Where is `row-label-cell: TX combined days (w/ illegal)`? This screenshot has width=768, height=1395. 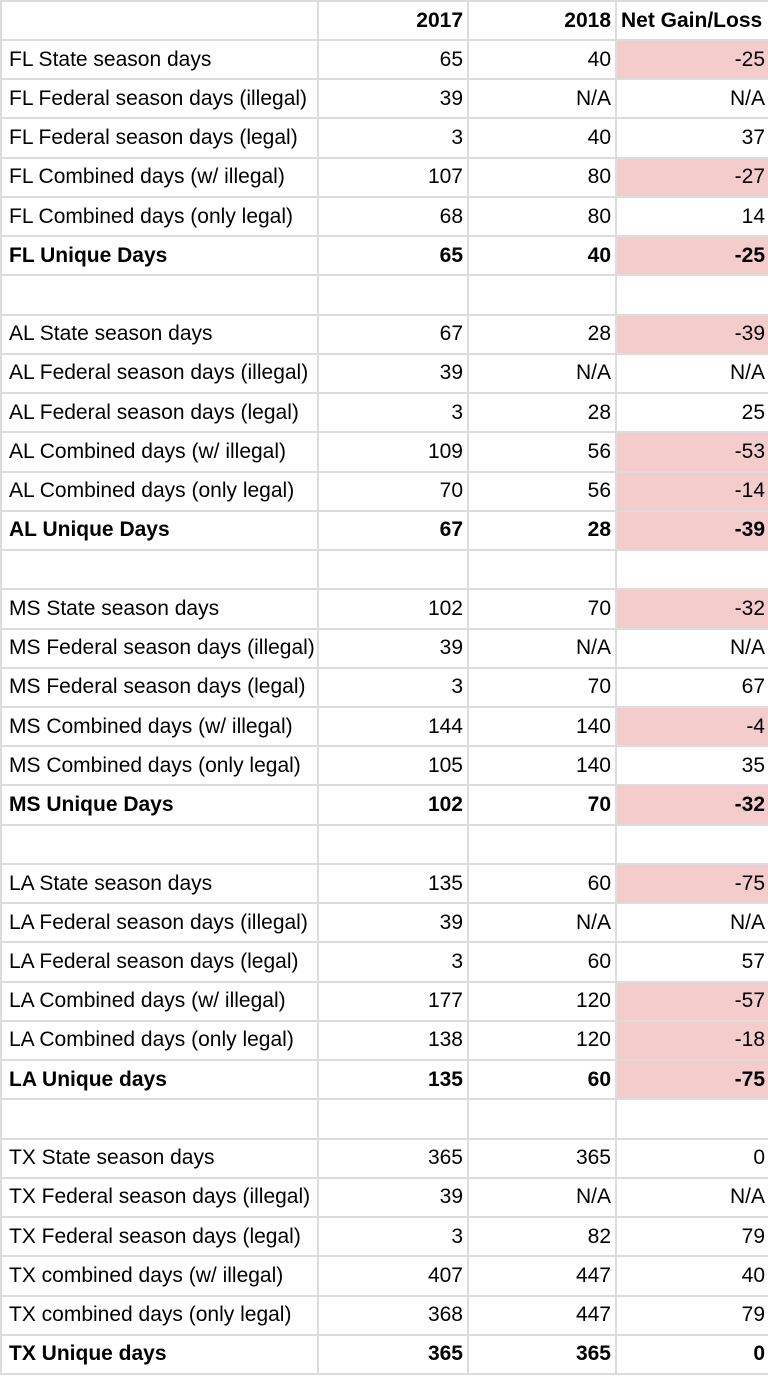 row-label-cell: TX combined days (w/ illegal) is located at coordinates (159, 1276).